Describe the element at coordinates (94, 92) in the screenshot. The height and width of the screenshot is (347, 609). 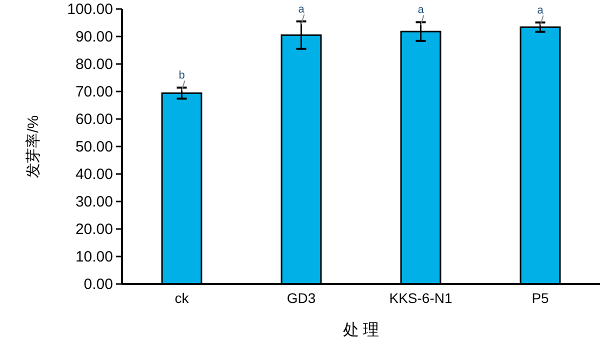
I see `y-tick-label: 70.00` at that location.